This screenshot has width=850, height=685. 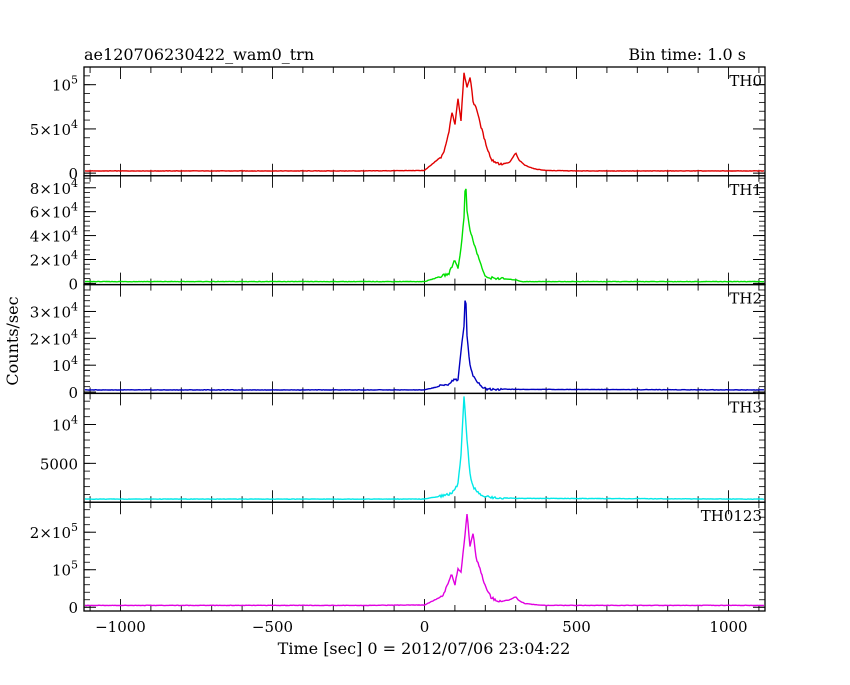 What do you see at coordinates (54, 235) in the screenshot?
I see `y-tick-label-th1: 4×10⁴` at bounding box center [54, 235].